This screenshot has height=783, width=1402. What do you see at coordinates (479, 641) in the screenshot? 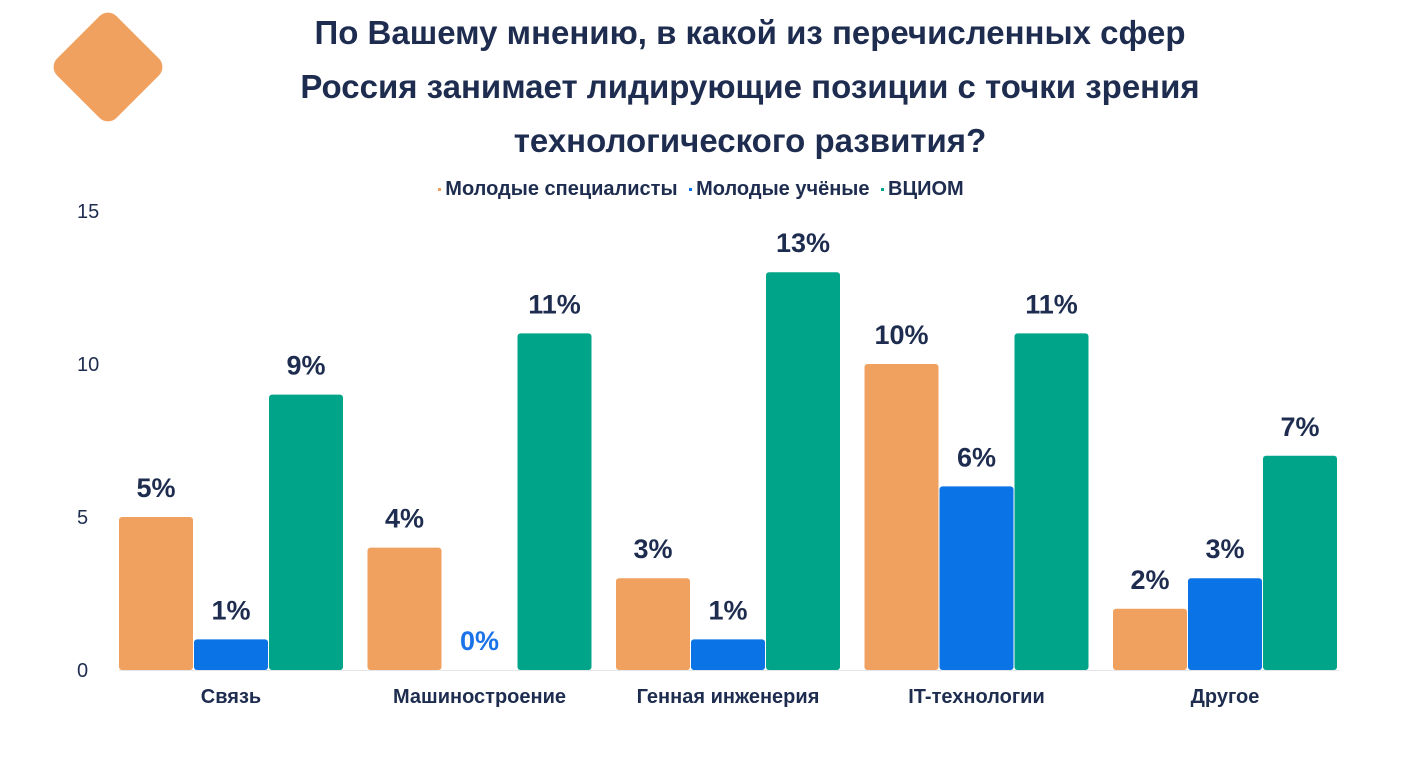
I see `data-label: 0%` at bounding box center [479, 641].